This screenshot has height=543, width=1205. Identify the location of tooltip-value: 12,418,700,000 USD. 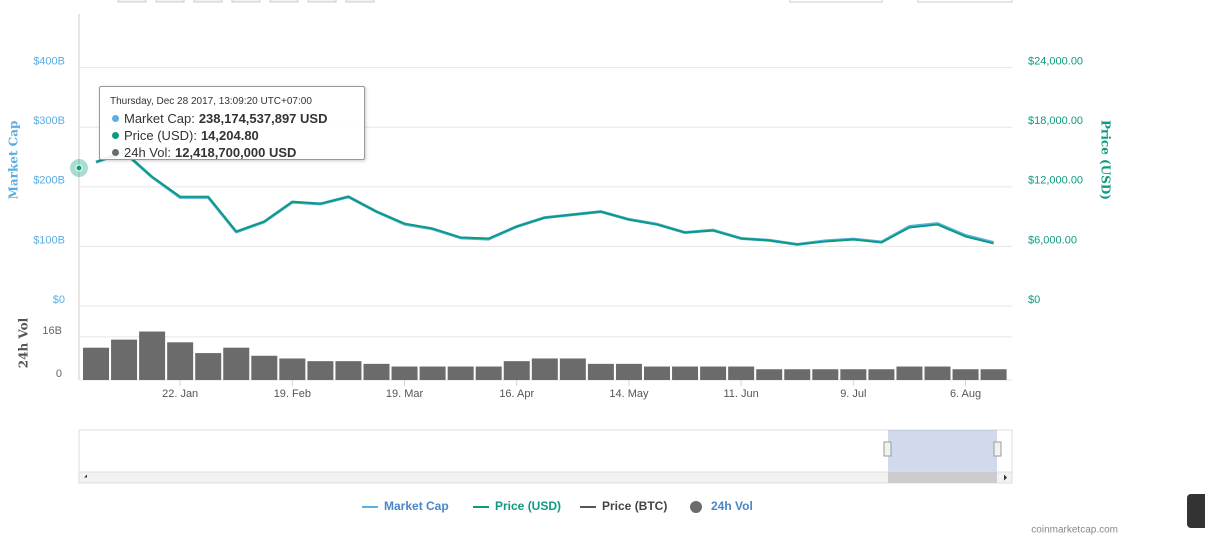
(236, 152).